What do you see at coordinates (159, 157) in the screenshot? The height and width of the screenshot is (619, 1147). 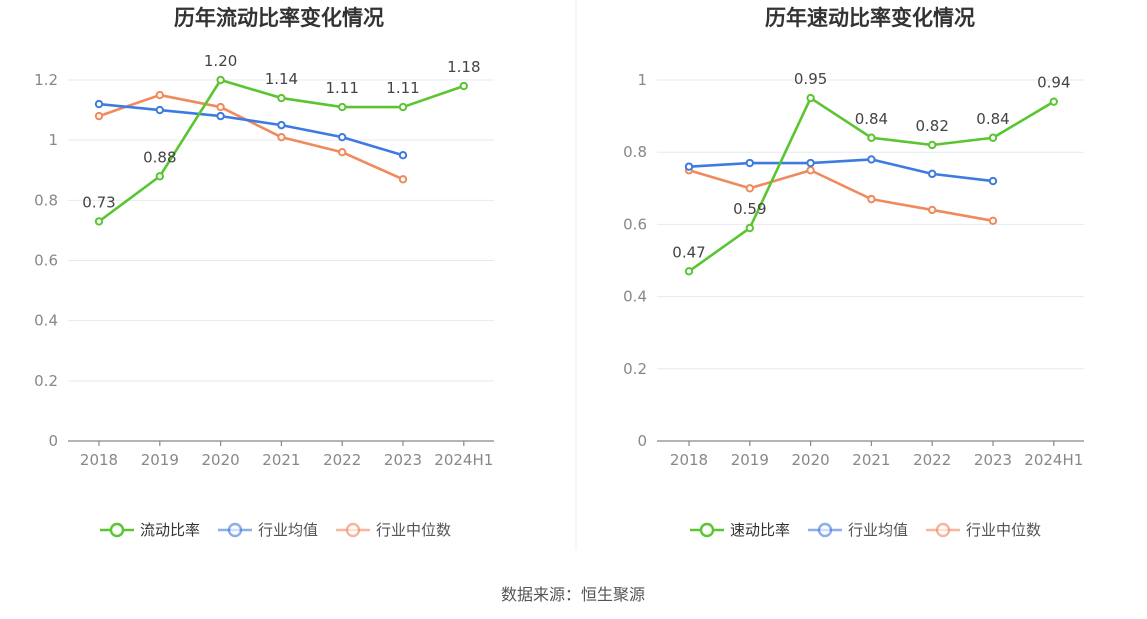 I see `data-label: 0.88` at bounding box center [159, 157].